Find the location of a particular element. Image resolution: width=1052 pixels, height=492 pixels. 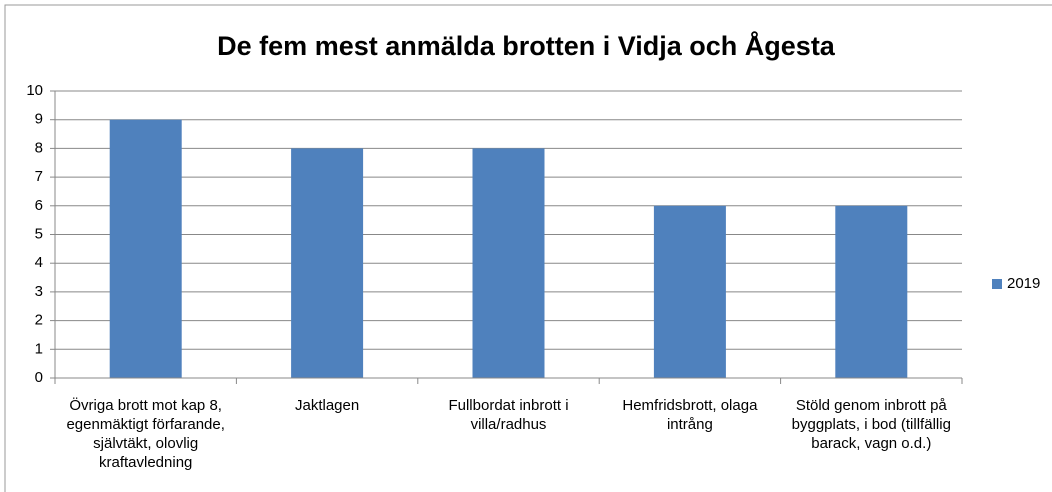

y-tick-label: 5 is located at coordinates (39, 233).